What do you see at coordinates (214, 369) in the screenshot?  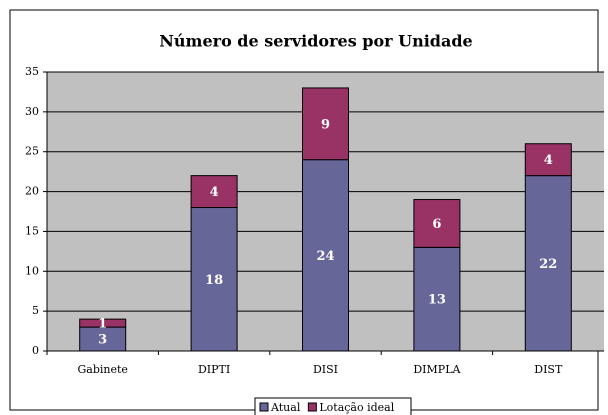 I see `x-tick-label: DIPTI` at bounding box center [214, 369].